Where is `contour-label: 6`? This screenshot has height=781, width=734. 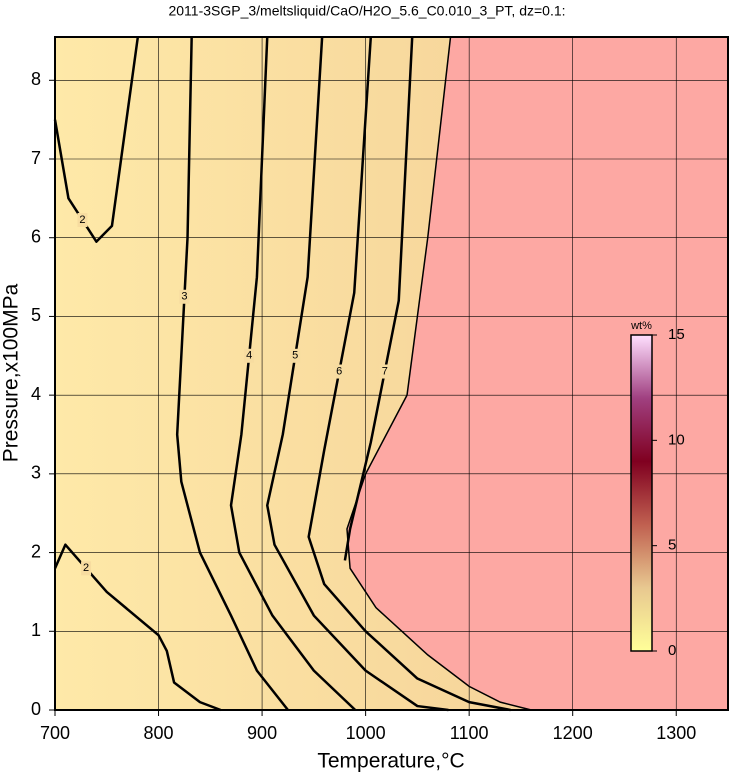 contour-label: 6 is located at coordinates (339, 371).